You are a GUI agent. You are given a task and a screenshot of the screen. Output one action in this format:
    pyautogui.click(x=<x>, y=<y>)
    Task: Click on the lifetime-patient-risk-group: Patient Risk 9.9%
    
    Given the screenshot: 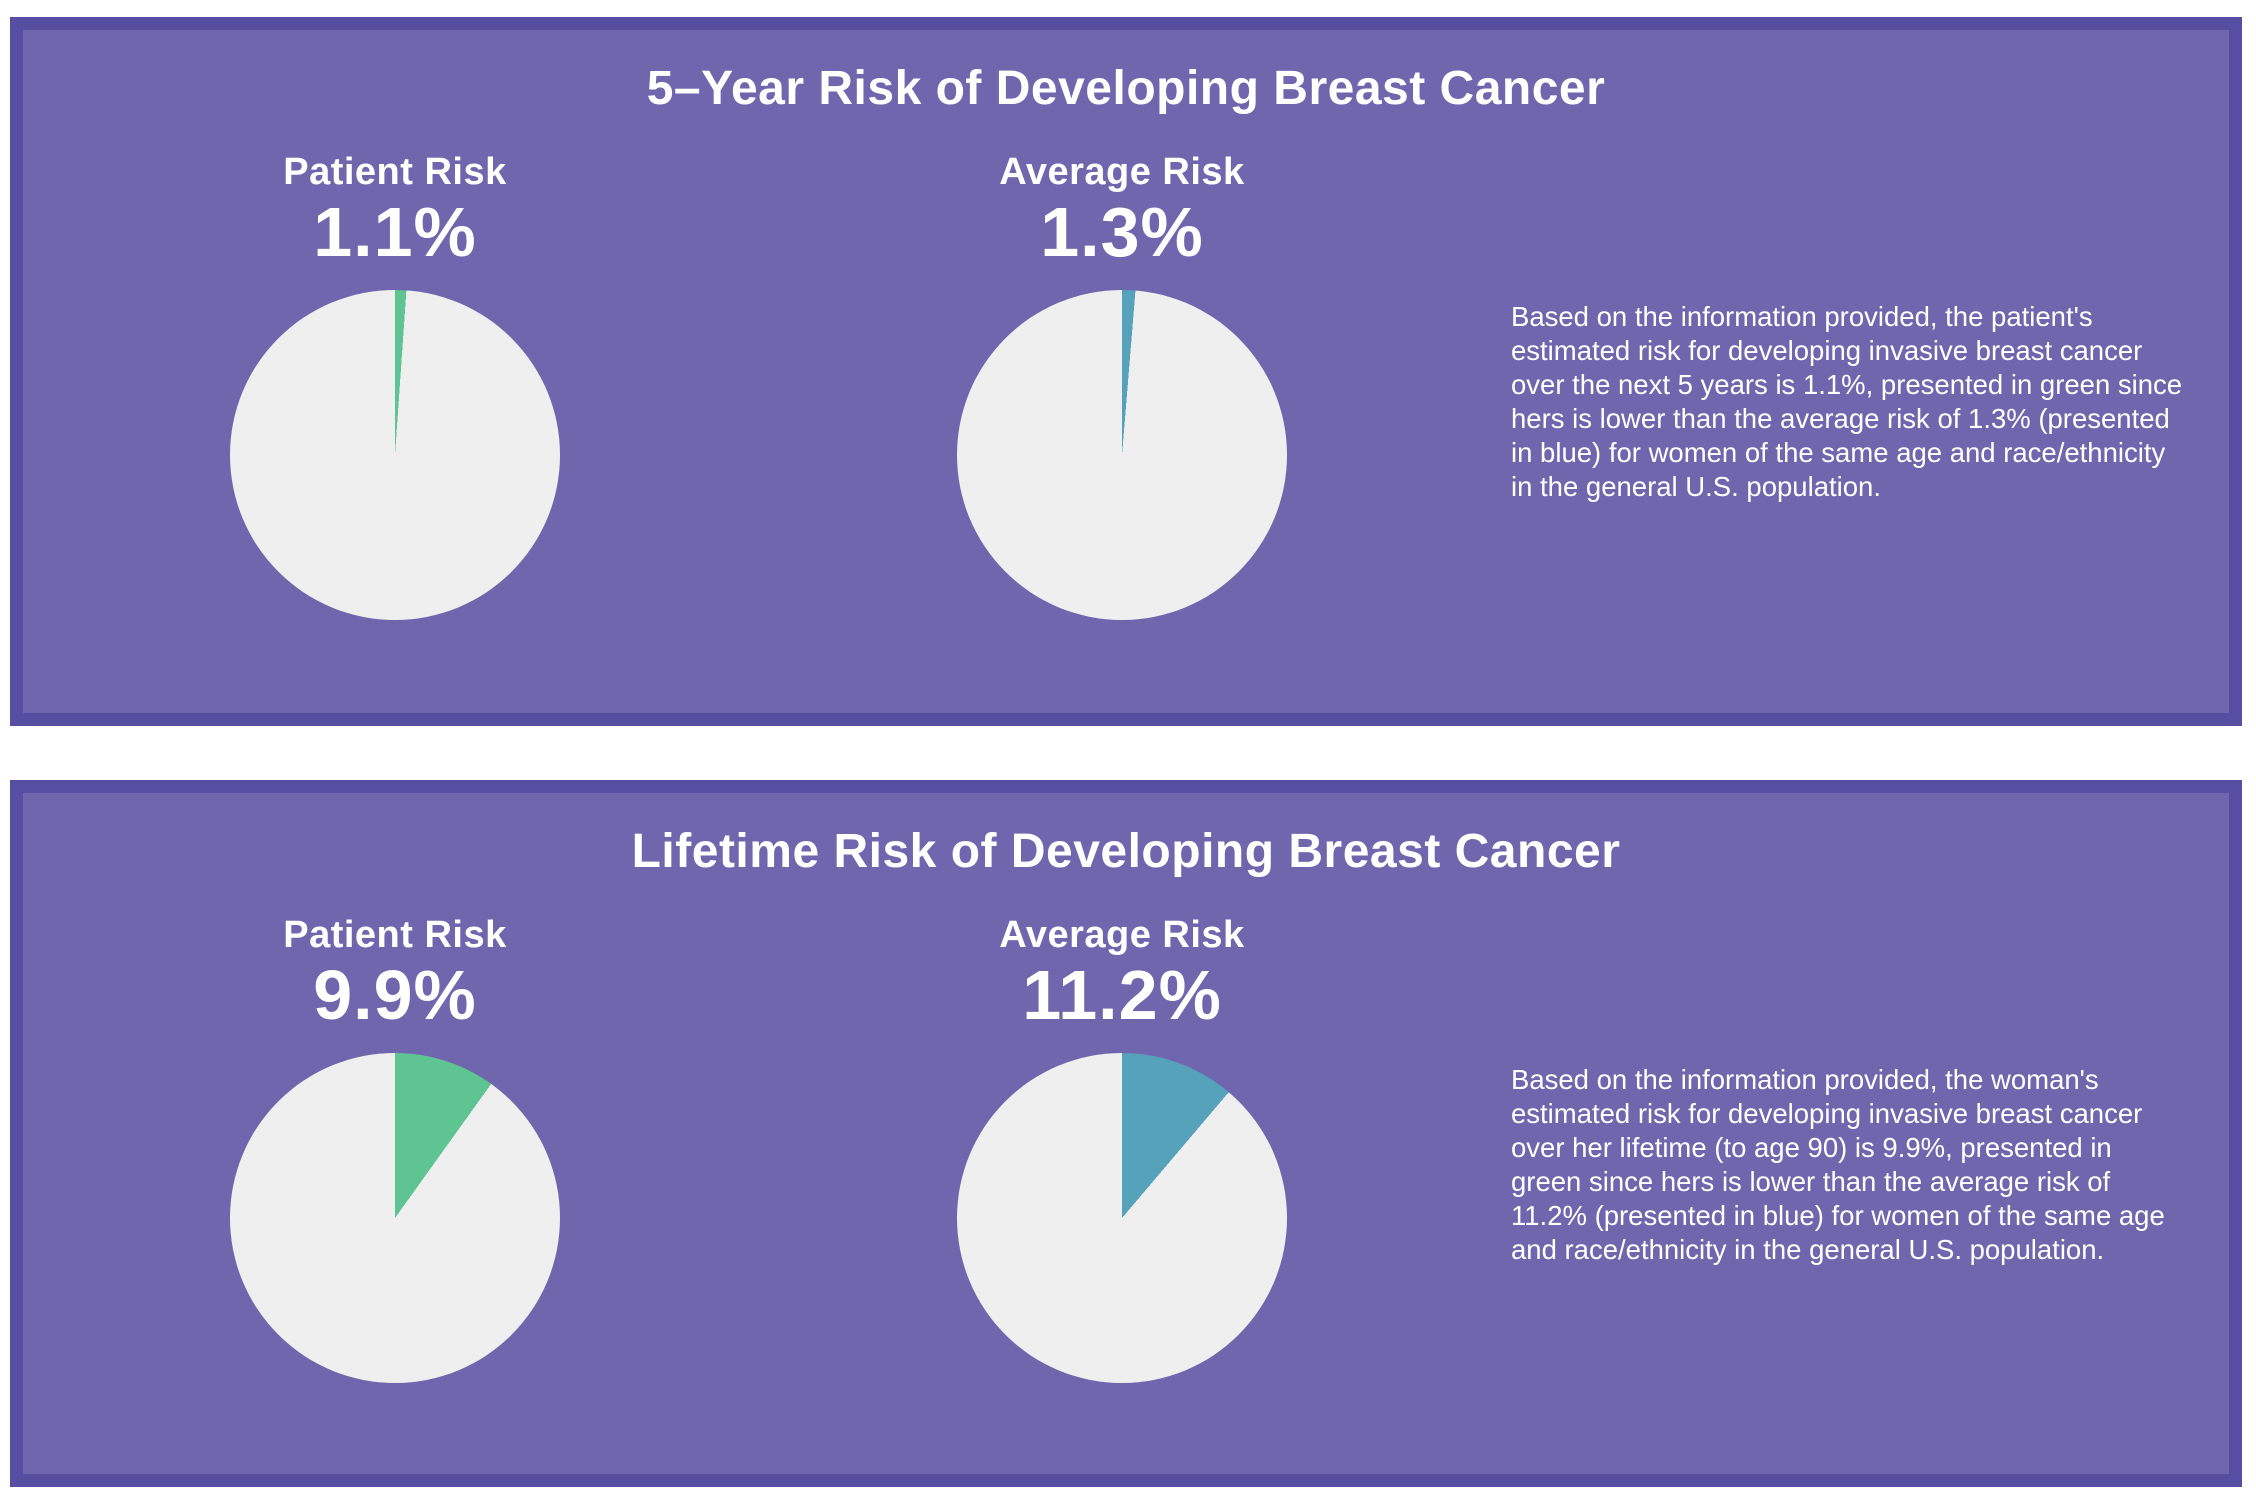 What is the action you would take?
    pyautogui.click(x=395, y=1148)
    